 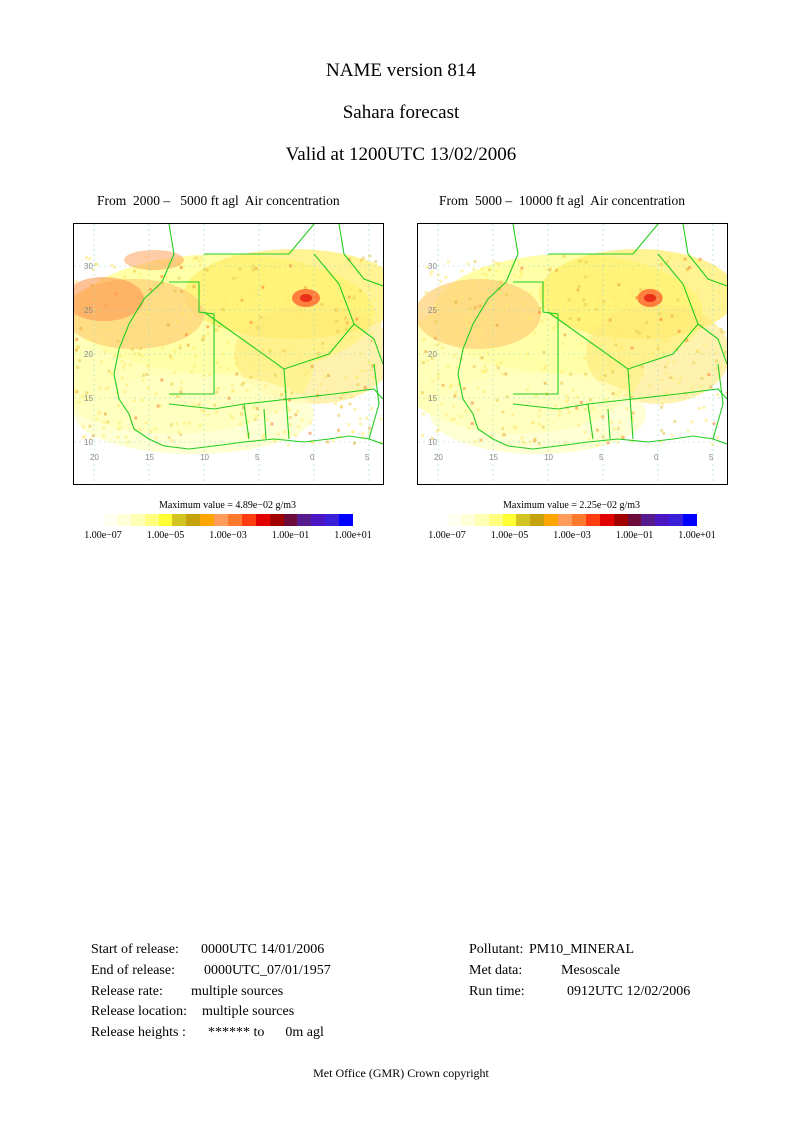 I want to click on coastline, so click(x=592, y=337).